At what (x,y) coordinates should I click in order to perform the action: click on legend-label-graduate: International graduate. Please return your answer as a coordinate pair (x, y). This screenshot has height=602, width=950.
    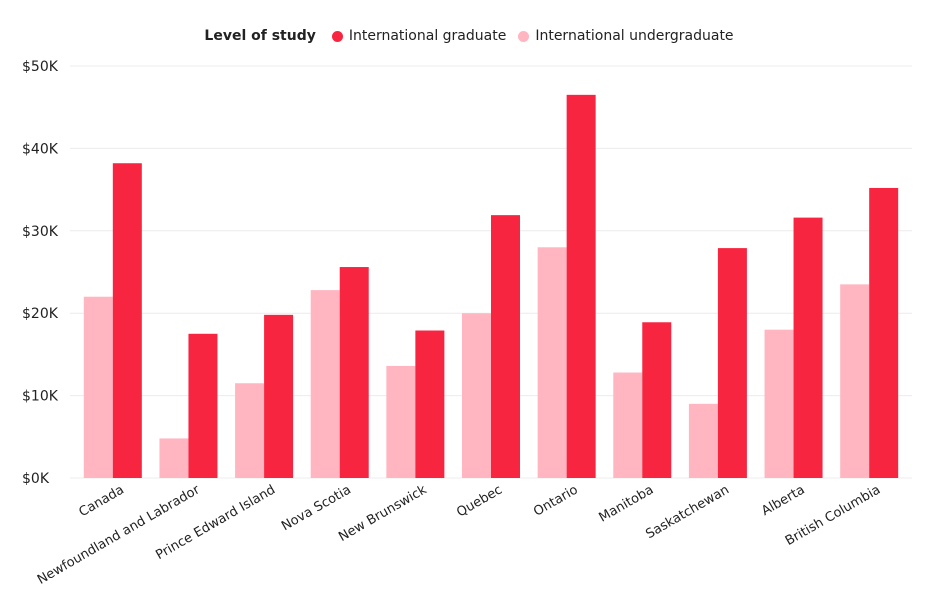
    Looking at the image, I should click on (427, 36).